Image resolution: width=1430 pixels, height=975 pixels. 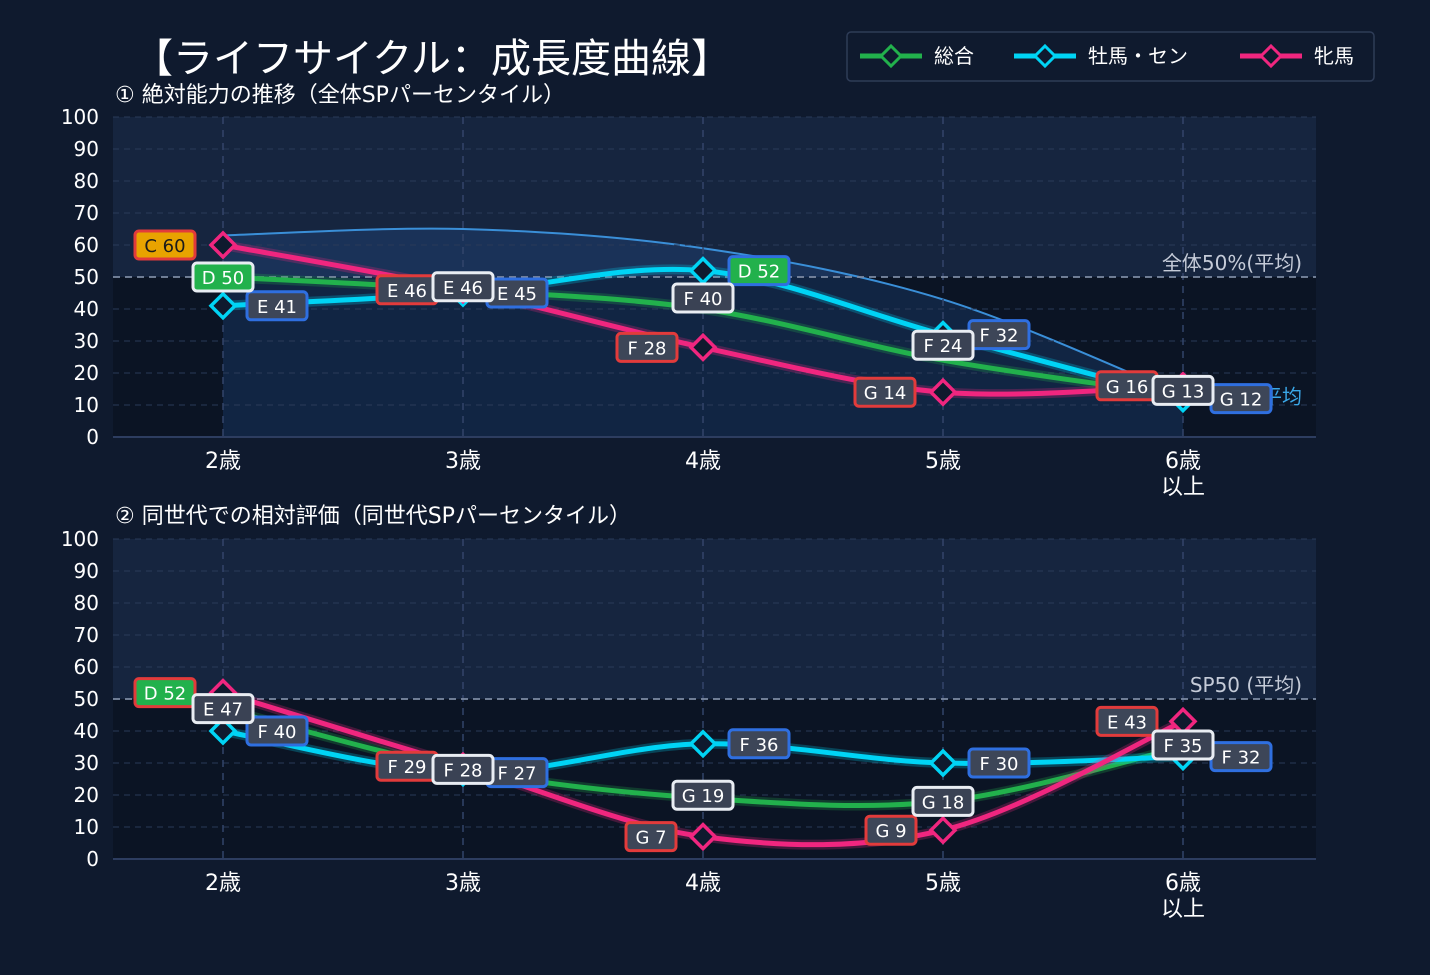 I want to click on data-label-text: F 27, so click(x=517, y=774).